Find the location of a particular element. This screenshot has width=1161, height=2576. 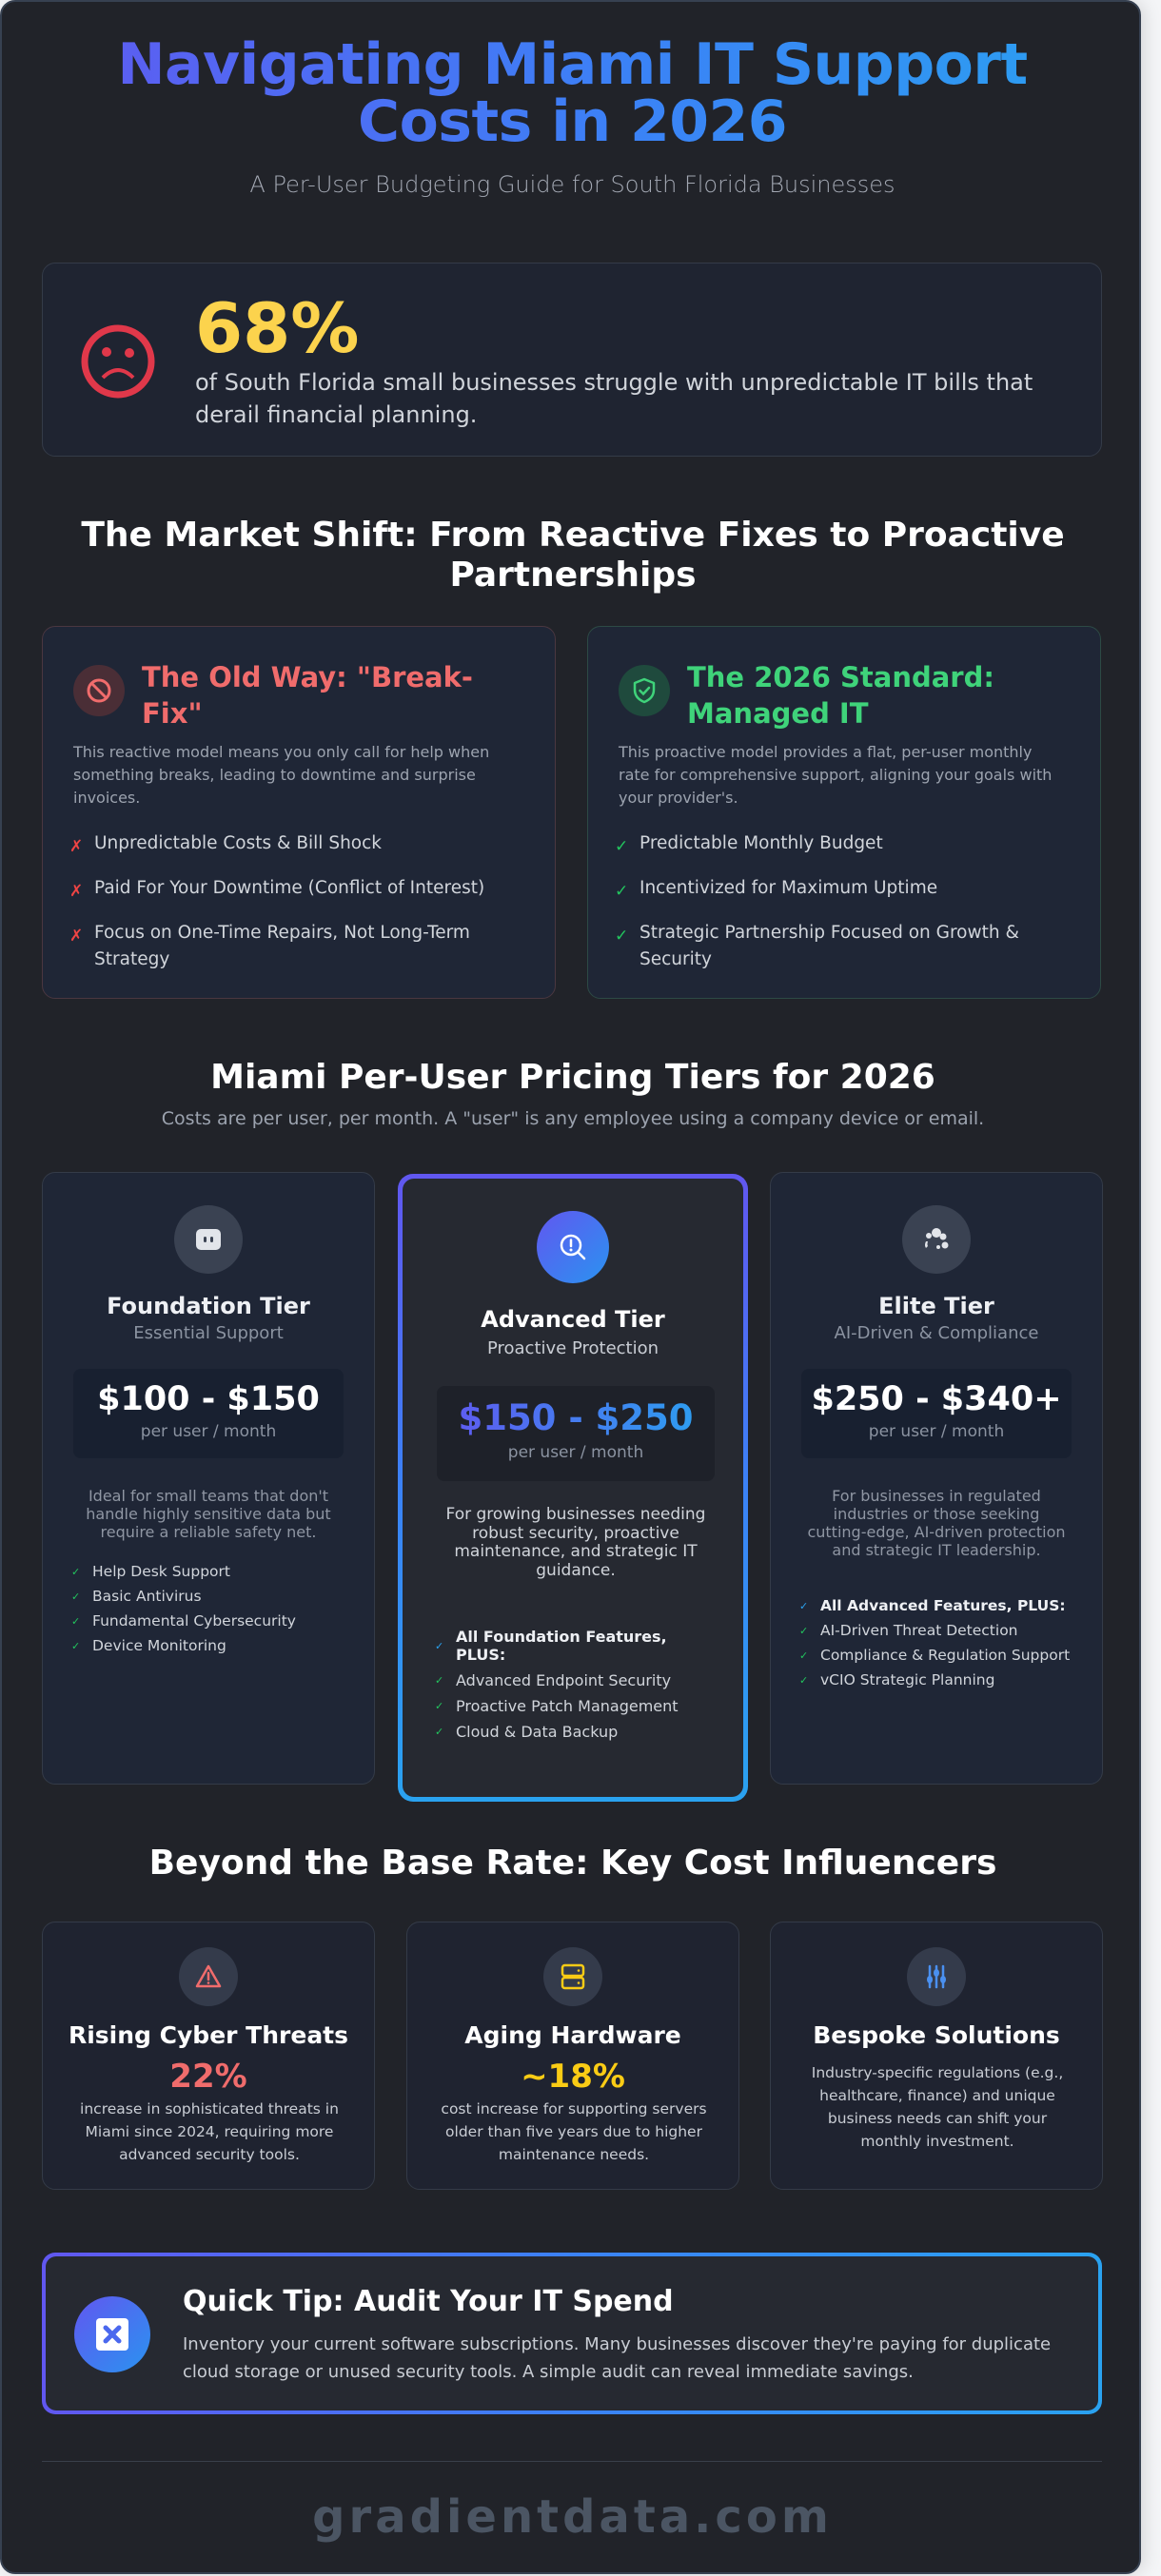

list-item: ✗ Unpredictable Costs & Bill Shock is located at coordinates (297, 845).